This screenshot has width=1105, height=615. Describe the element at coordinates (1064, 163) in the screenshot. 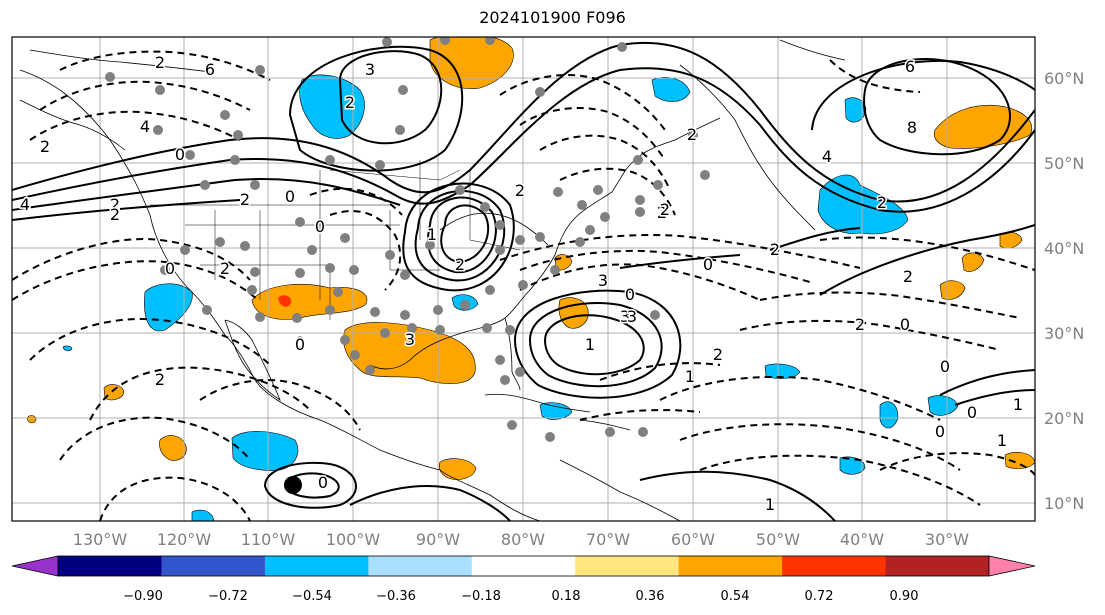

I see `lat-label: 50°N` at that location.